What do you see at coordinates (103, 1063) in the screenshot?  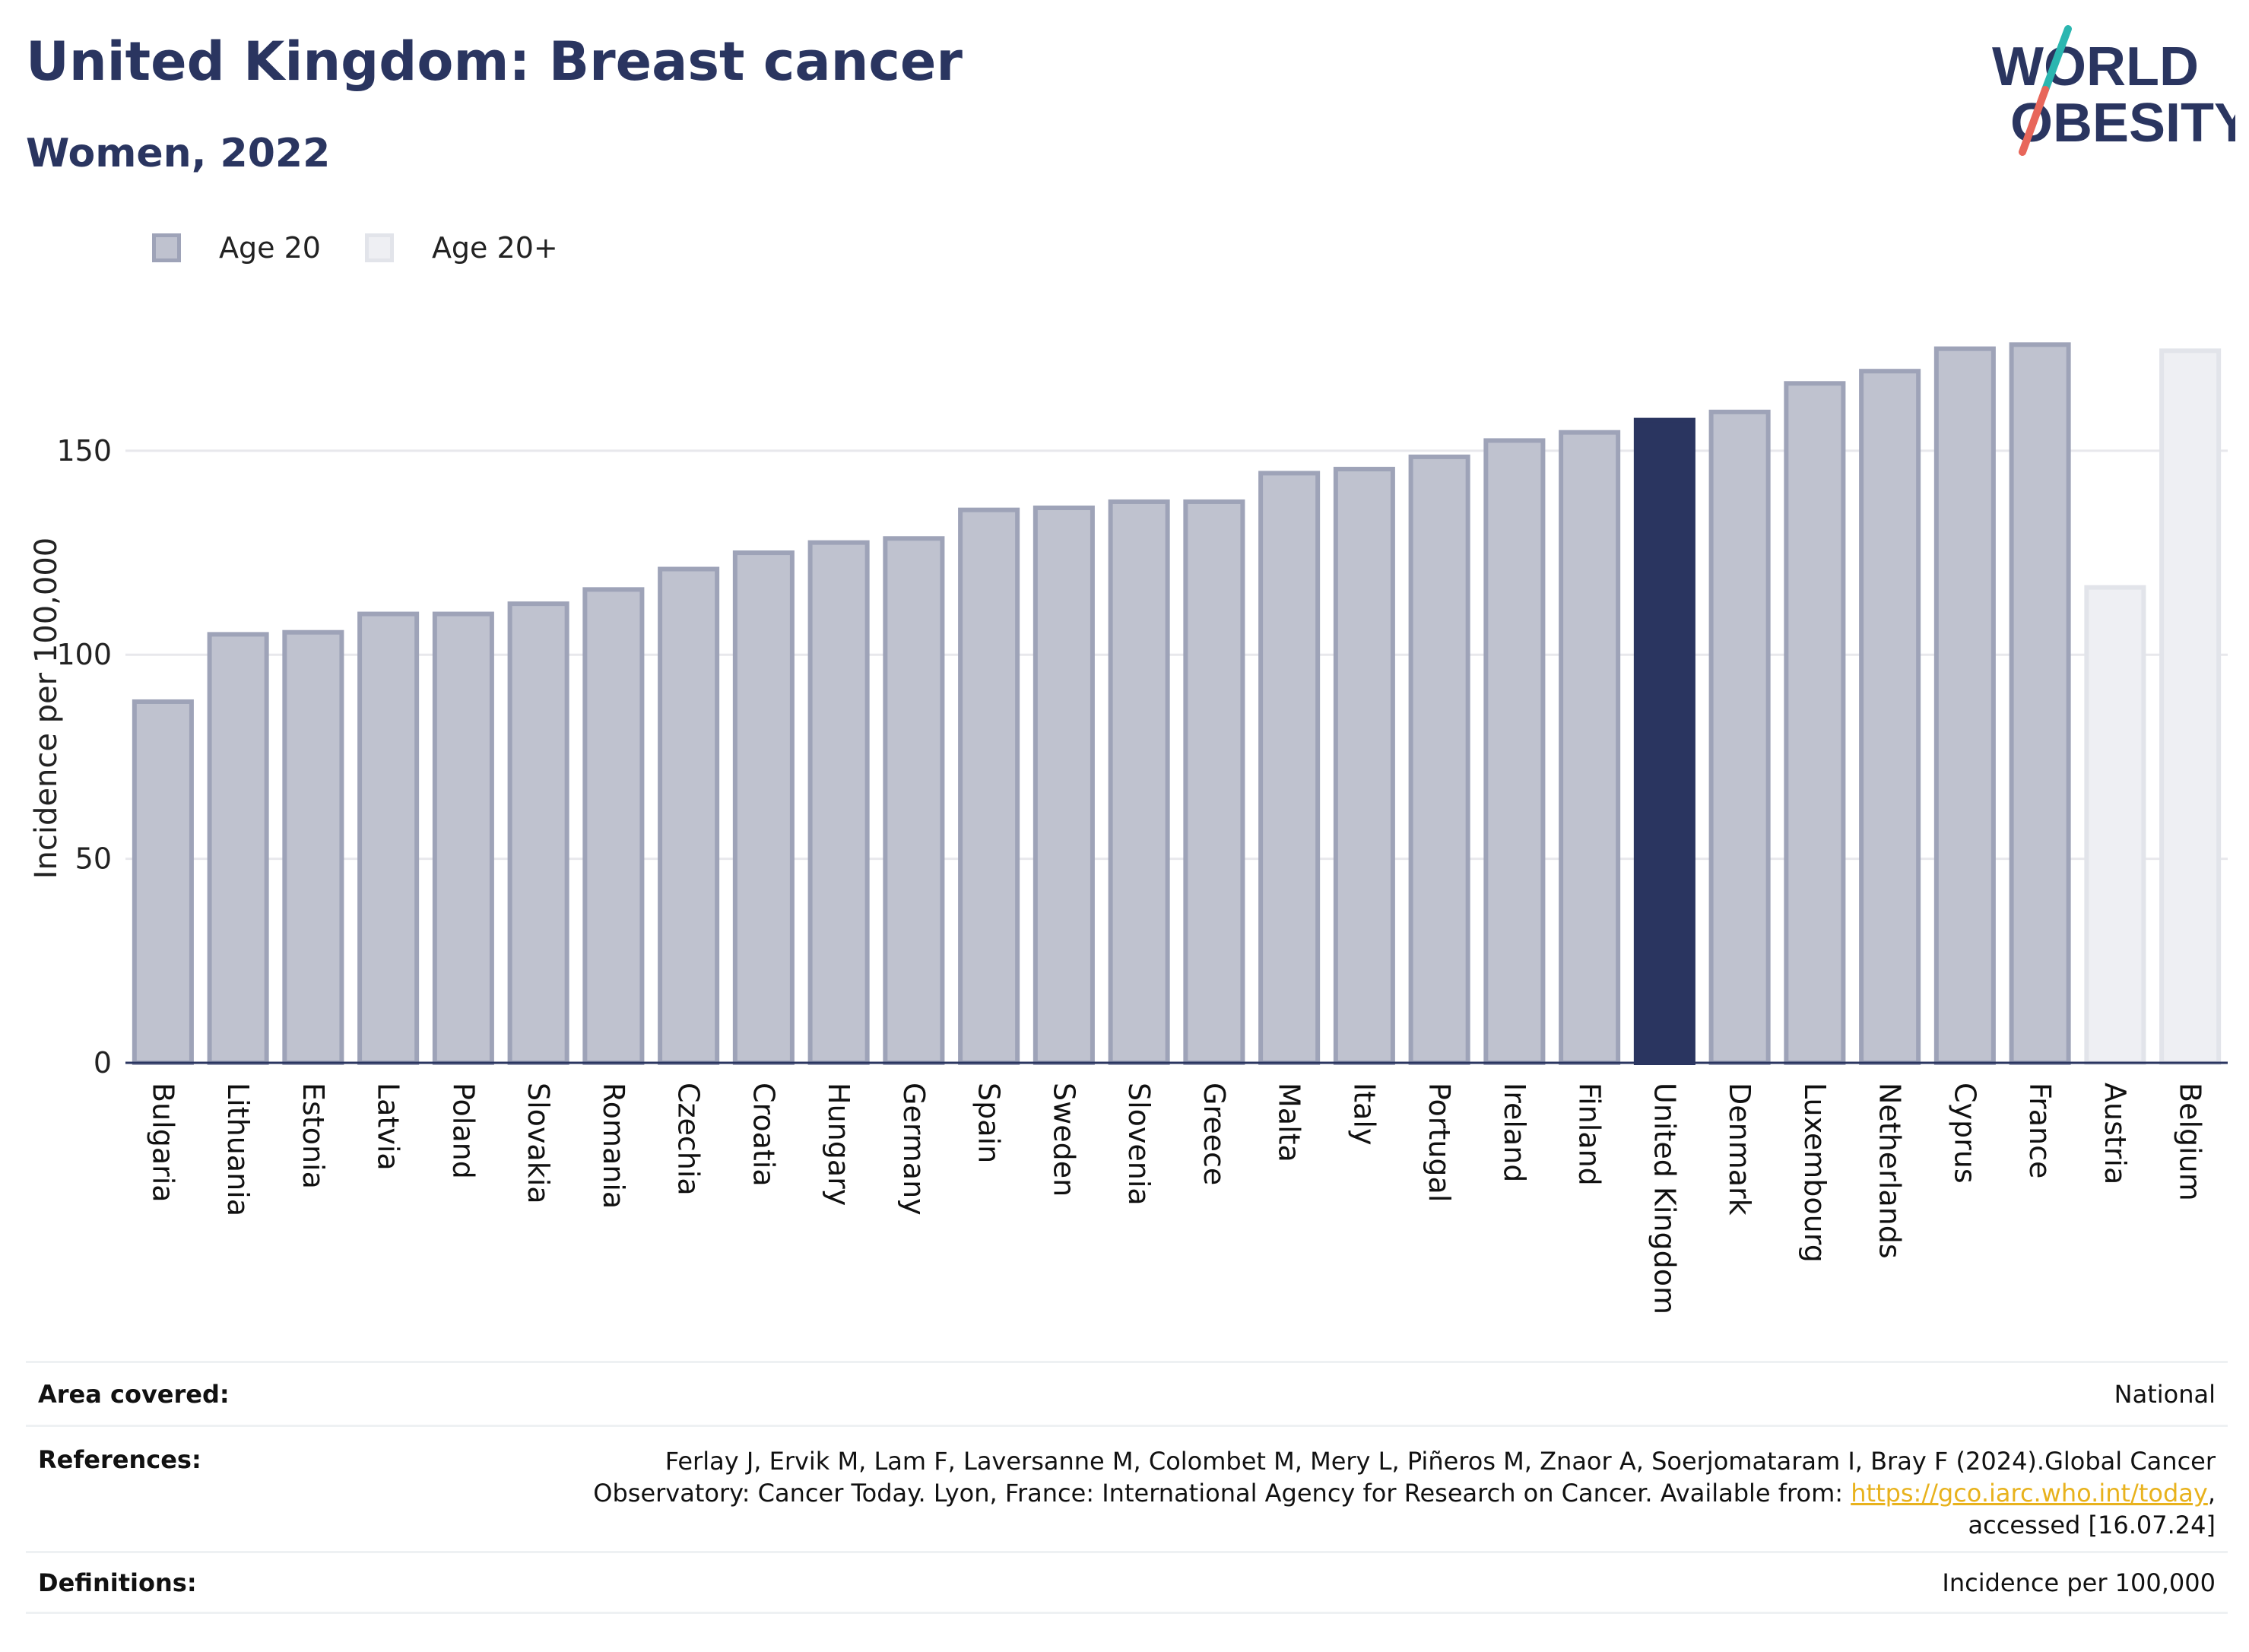 I see `y-tick-label: 0` at bounding box center [103, 1063].